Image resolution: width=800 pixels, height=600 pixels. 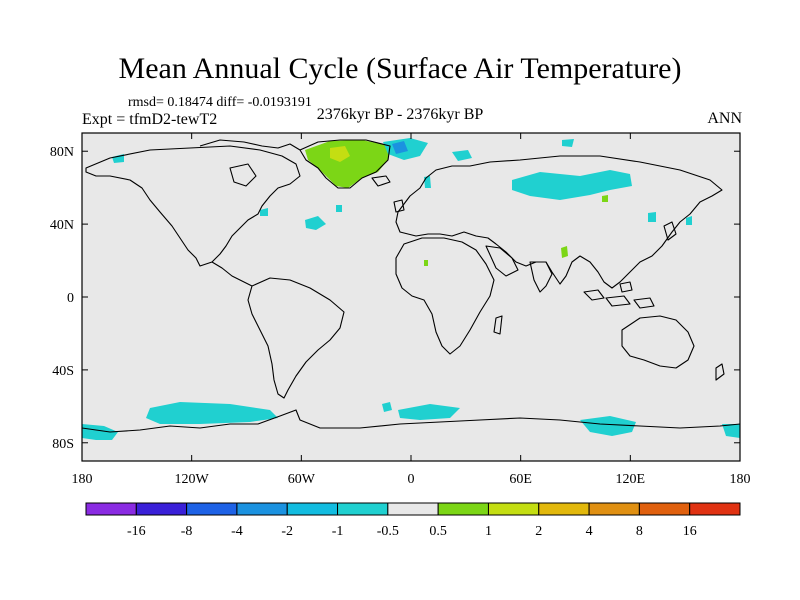 I want to click on siberia-anomaly, so click(x=572, y=185).